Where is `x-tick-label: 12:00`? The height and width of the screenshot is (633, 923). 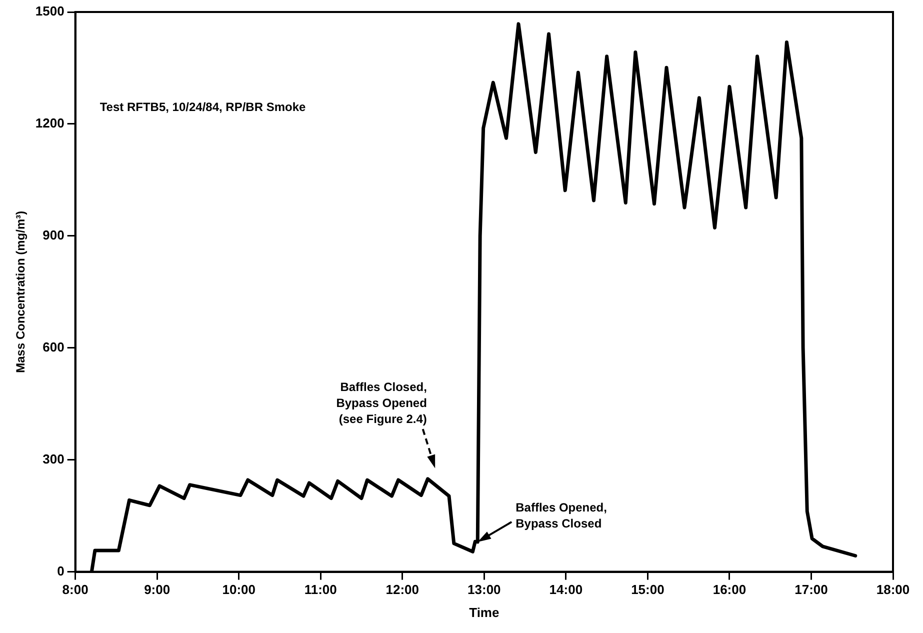
x-tick-label: 12:00 is located at coordinates (403, 590).